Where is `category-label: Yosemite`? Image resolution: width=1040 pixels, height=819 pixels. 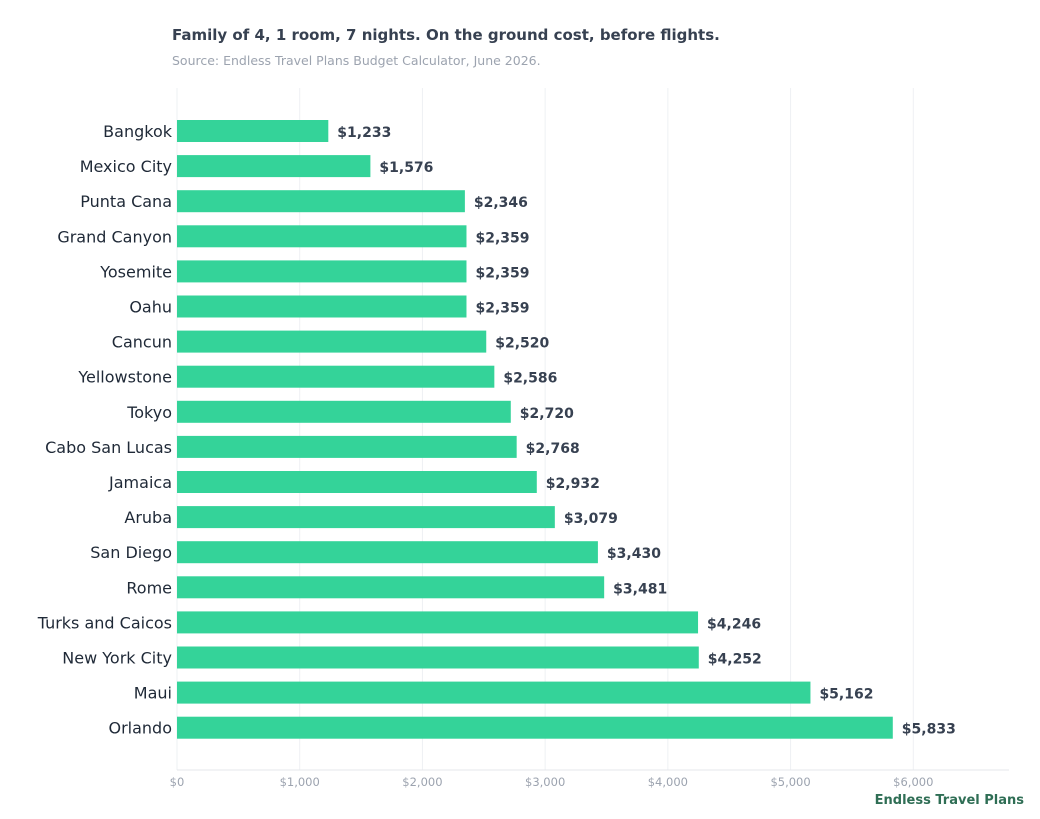
category-label: Yosemite is located at coordinates (135, 271).